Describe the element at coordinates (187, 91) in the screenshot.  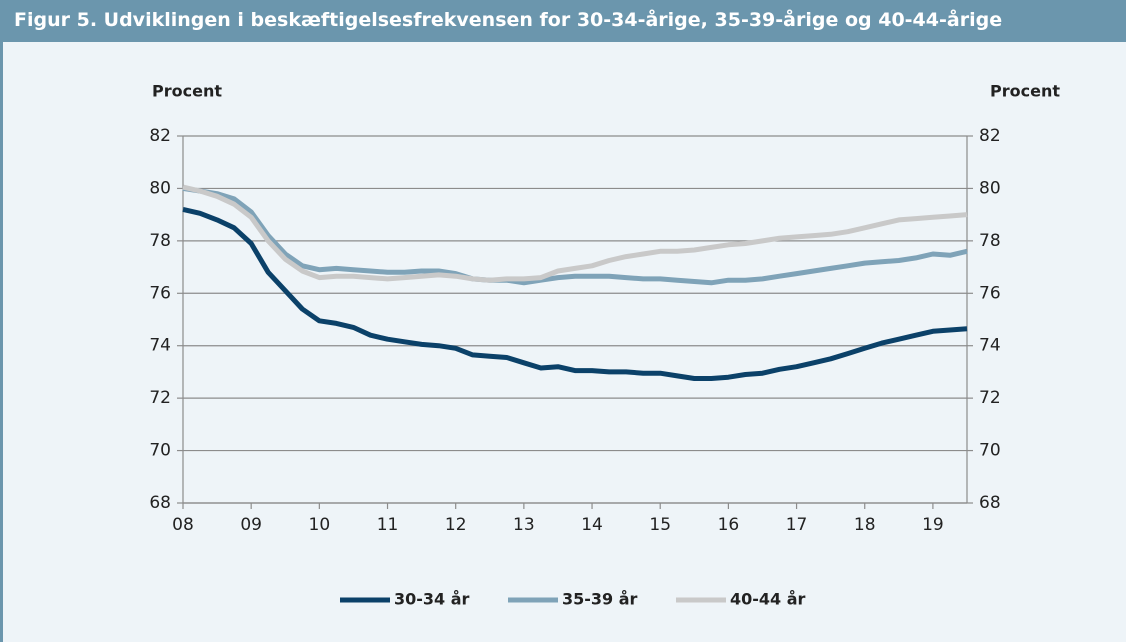
I see `y-axis-label: Procent` at that location.